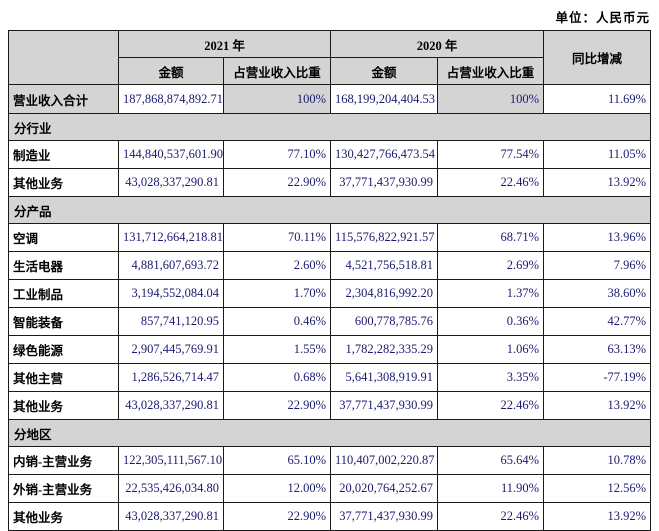 This screenshot has height=531, width=659. I want to click on row-label-cell: 生活电器, so click(63, 265).